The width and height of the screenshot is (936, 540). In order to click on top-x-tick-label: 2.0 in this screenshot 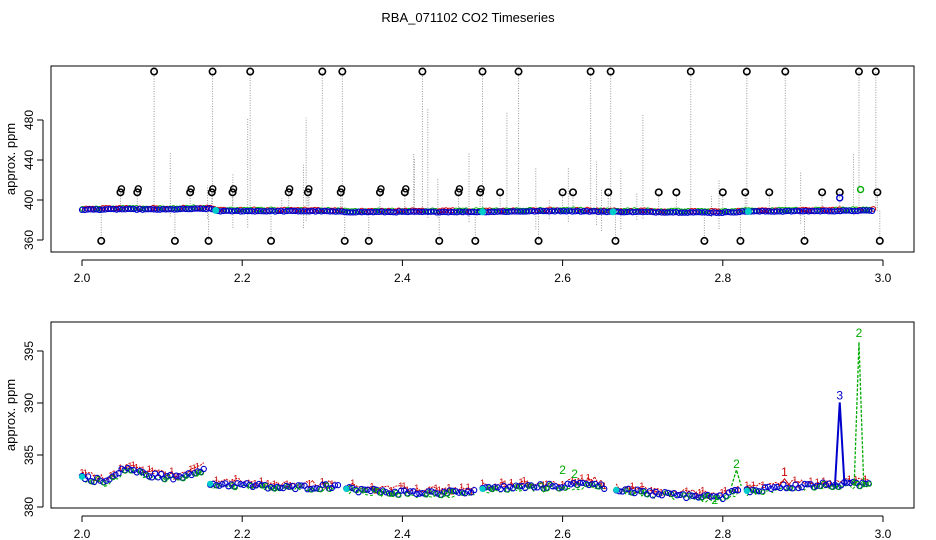, I will do `click(82, 278)`.